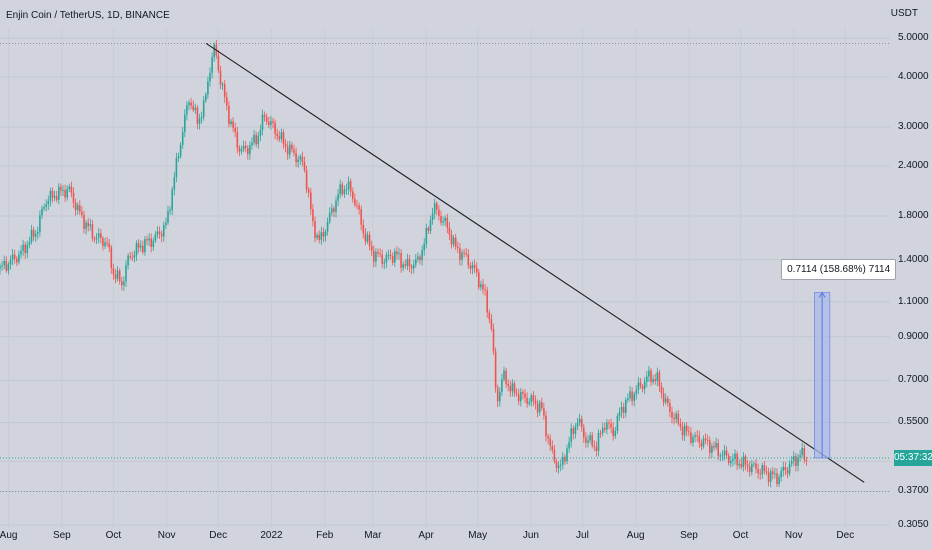 The height and width of the screenshot is (550, 932). Describe the element at coordinates (582, 535) in the screenshot. I see `x-tick-label: Jul` at that location.